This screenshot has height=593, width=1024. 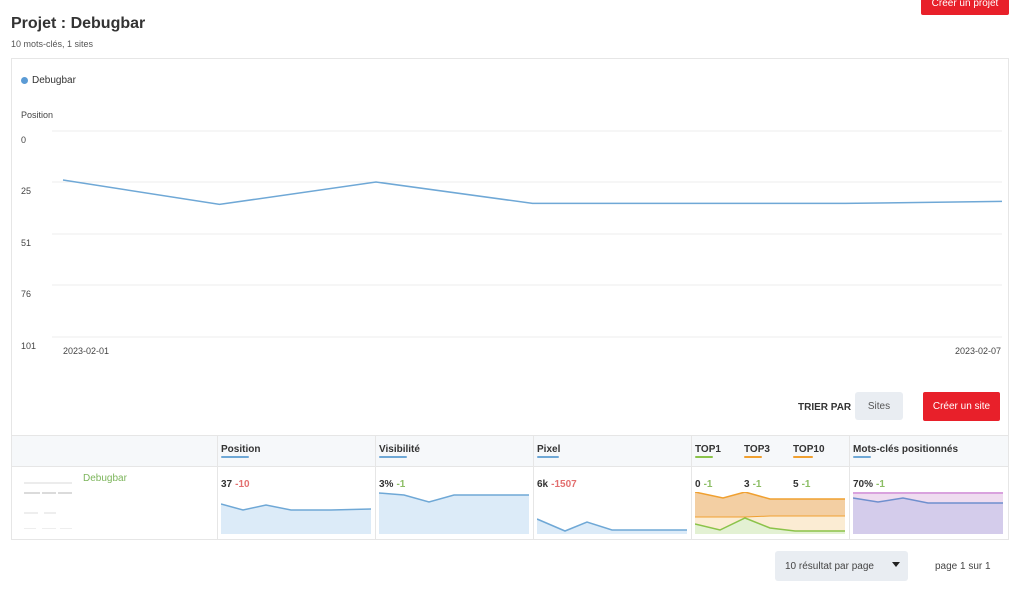 I want to click on pixel-sparkline, so click(x=612, y=526).